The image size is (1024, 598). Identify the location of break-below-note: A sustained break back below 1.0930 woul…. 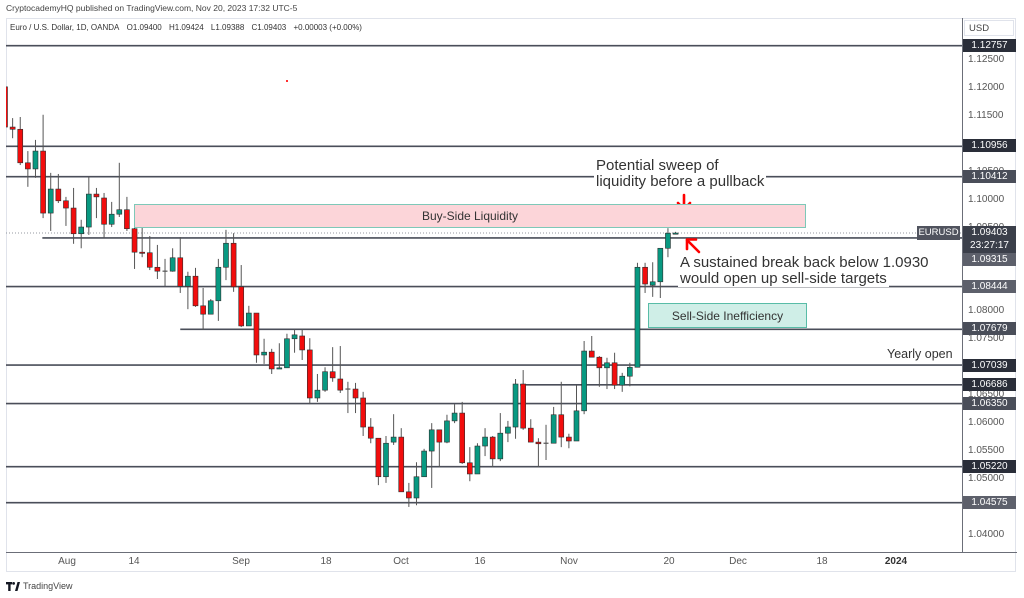
(804, 271).